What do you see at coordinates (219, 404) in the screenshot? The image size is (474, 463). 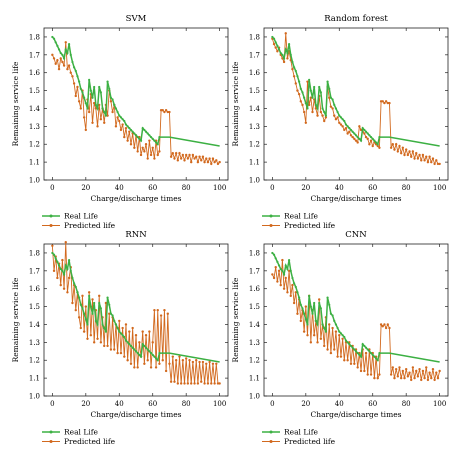 I see `x-tick-label: 100` at bounding box center [219, 404].